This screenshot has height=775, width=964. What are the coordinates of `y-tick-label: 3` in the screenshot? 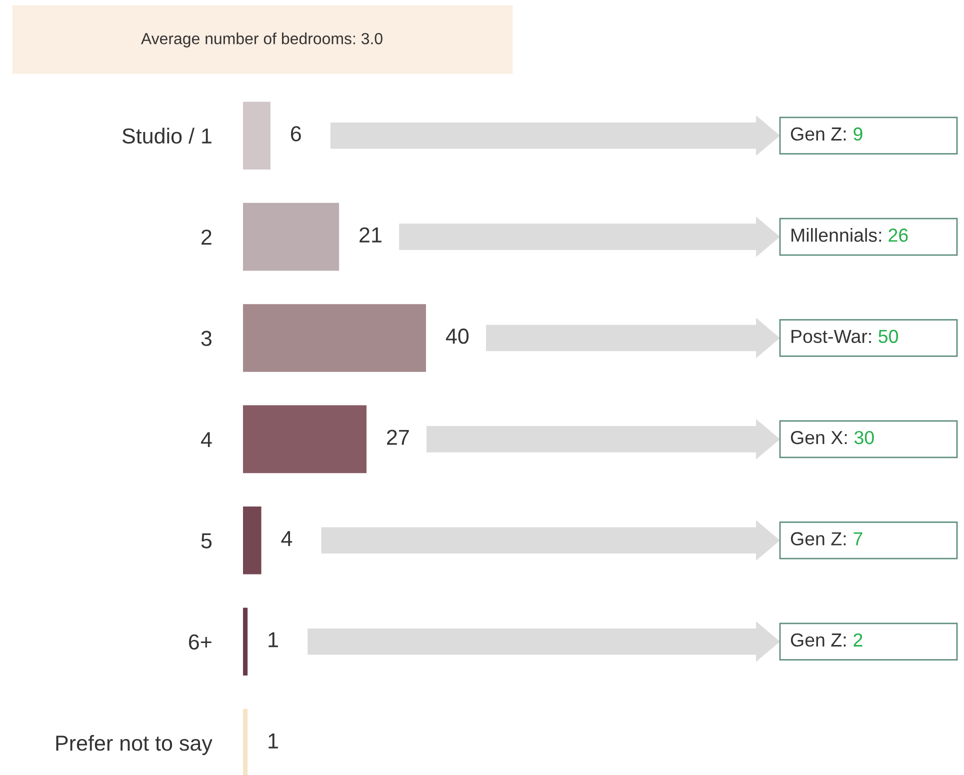 It's located at (206, 338).